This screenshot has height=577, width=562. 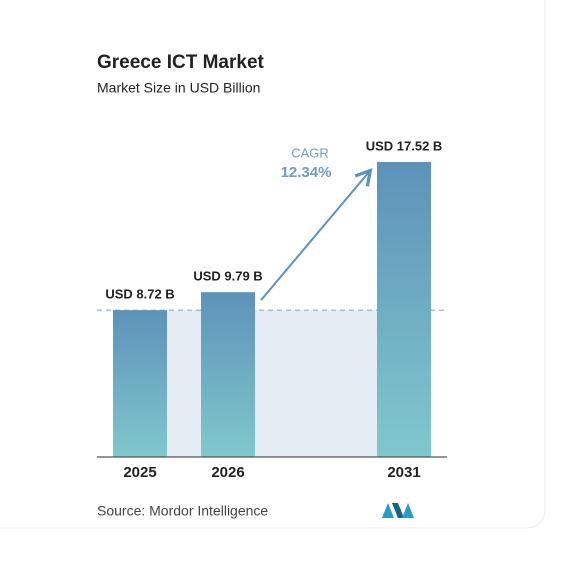 I want to click on chart-subtitle: Market Size in USD Billion, so click(x=178, y=88).